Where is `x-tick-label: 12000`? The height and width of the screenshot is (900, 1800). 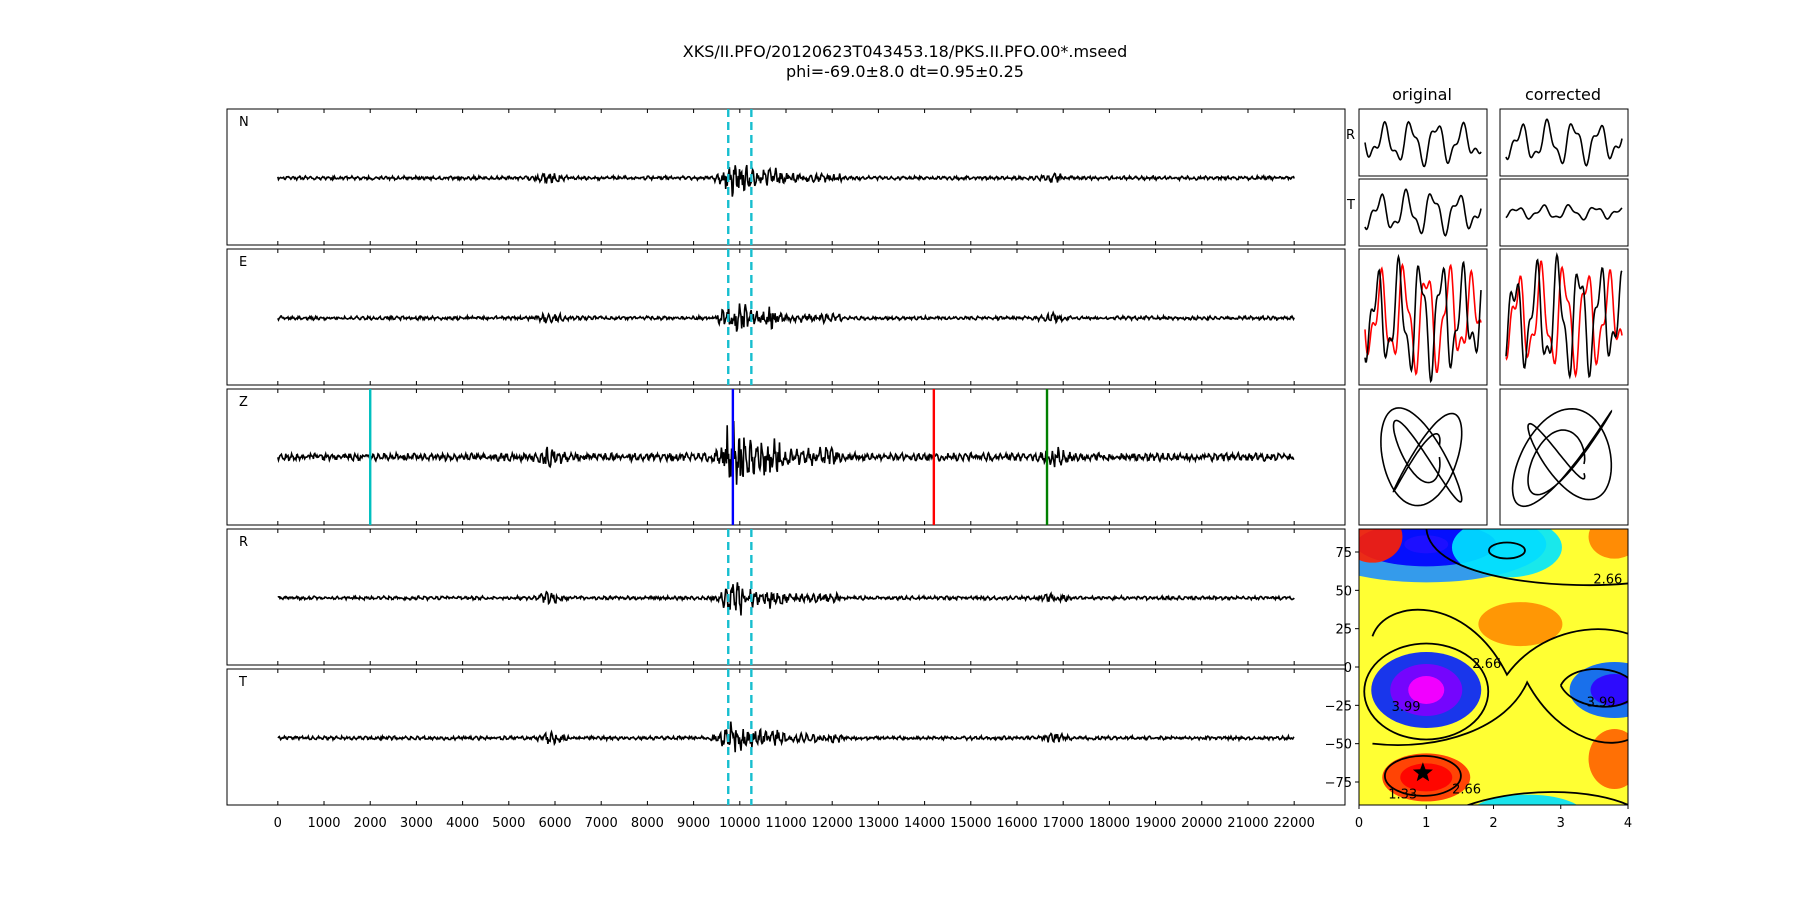
x-tick-label: 12000 is located at coordinates (832, 823).